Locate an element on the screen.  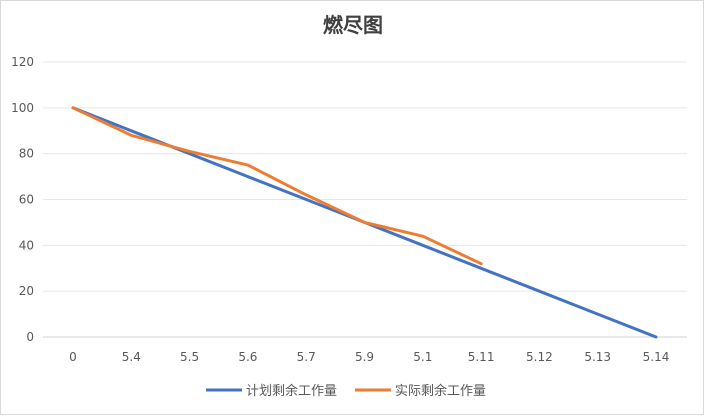
legend-label: 实际剩余工作量 is located at coordinates (440, 391).